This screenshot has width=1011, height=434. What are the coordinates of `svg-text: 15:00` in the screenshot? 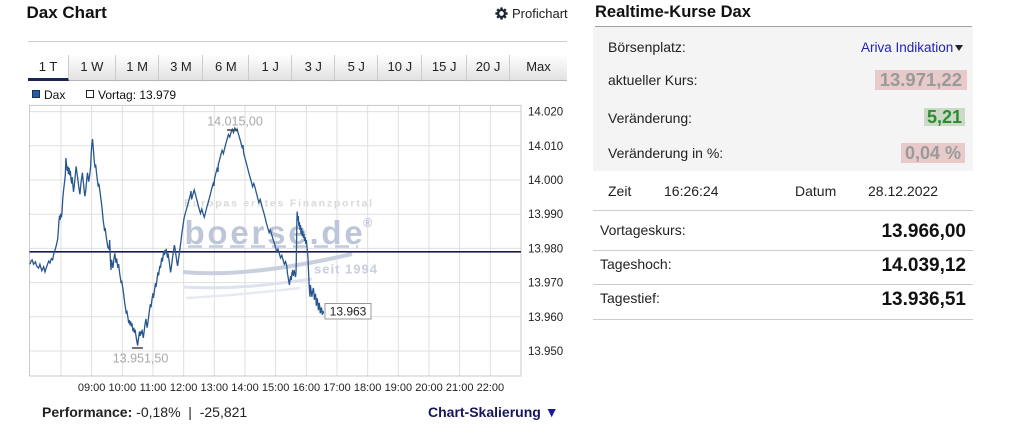 It's located at (276, 388).